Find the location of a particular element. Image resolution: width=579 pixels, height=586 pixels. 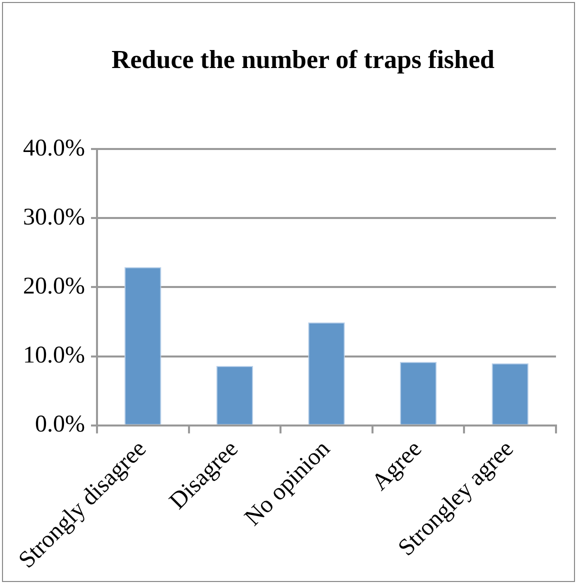

chart-title: Reduce the number of traps fished is located at coordinates (303, 60).